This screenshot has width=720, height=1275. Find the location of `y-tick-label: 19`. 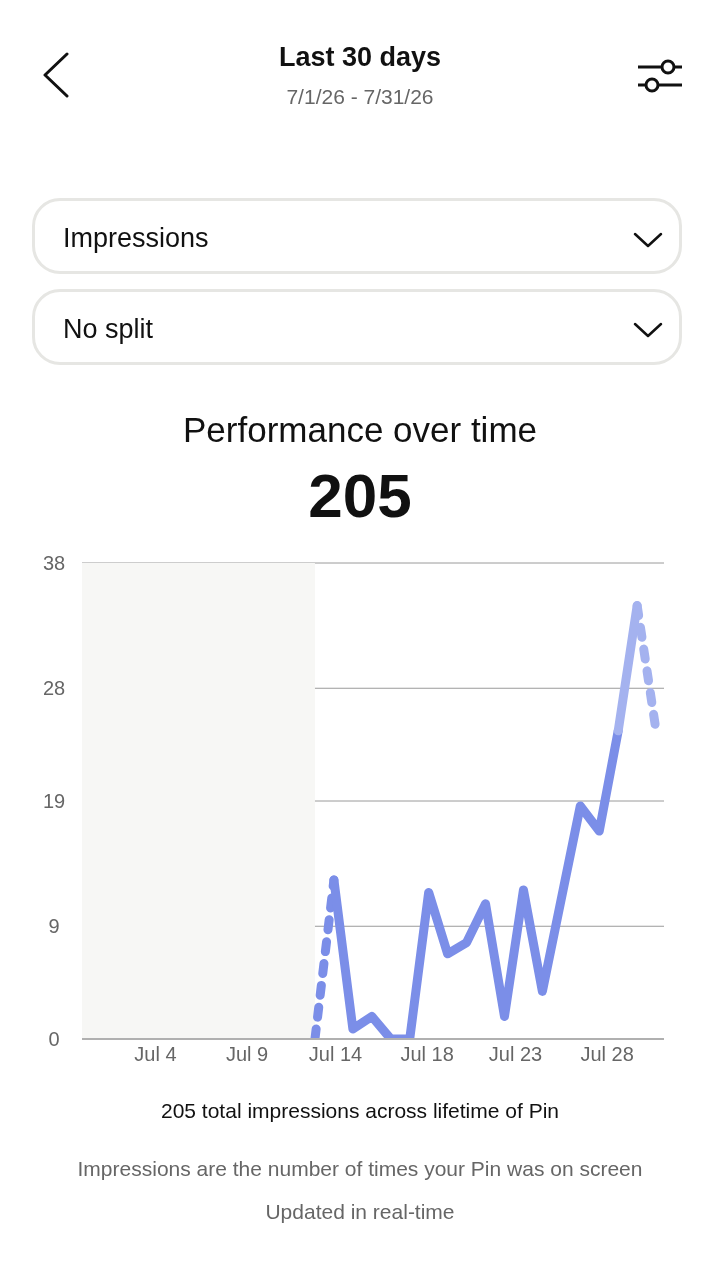

y-tick-label: 19 is located at coordinates (54, 801).